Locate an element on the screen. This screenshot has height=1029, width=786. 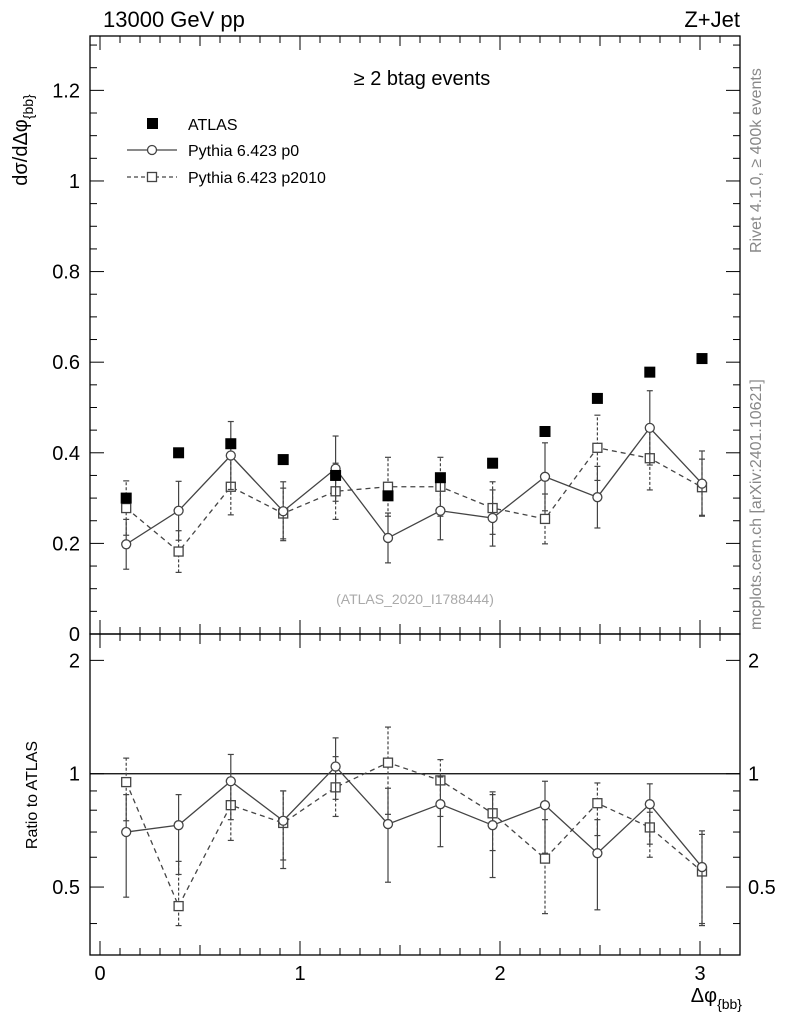
main-watermark: (ATLAS_2020_I1788444) is located at coordinates (415, 599).